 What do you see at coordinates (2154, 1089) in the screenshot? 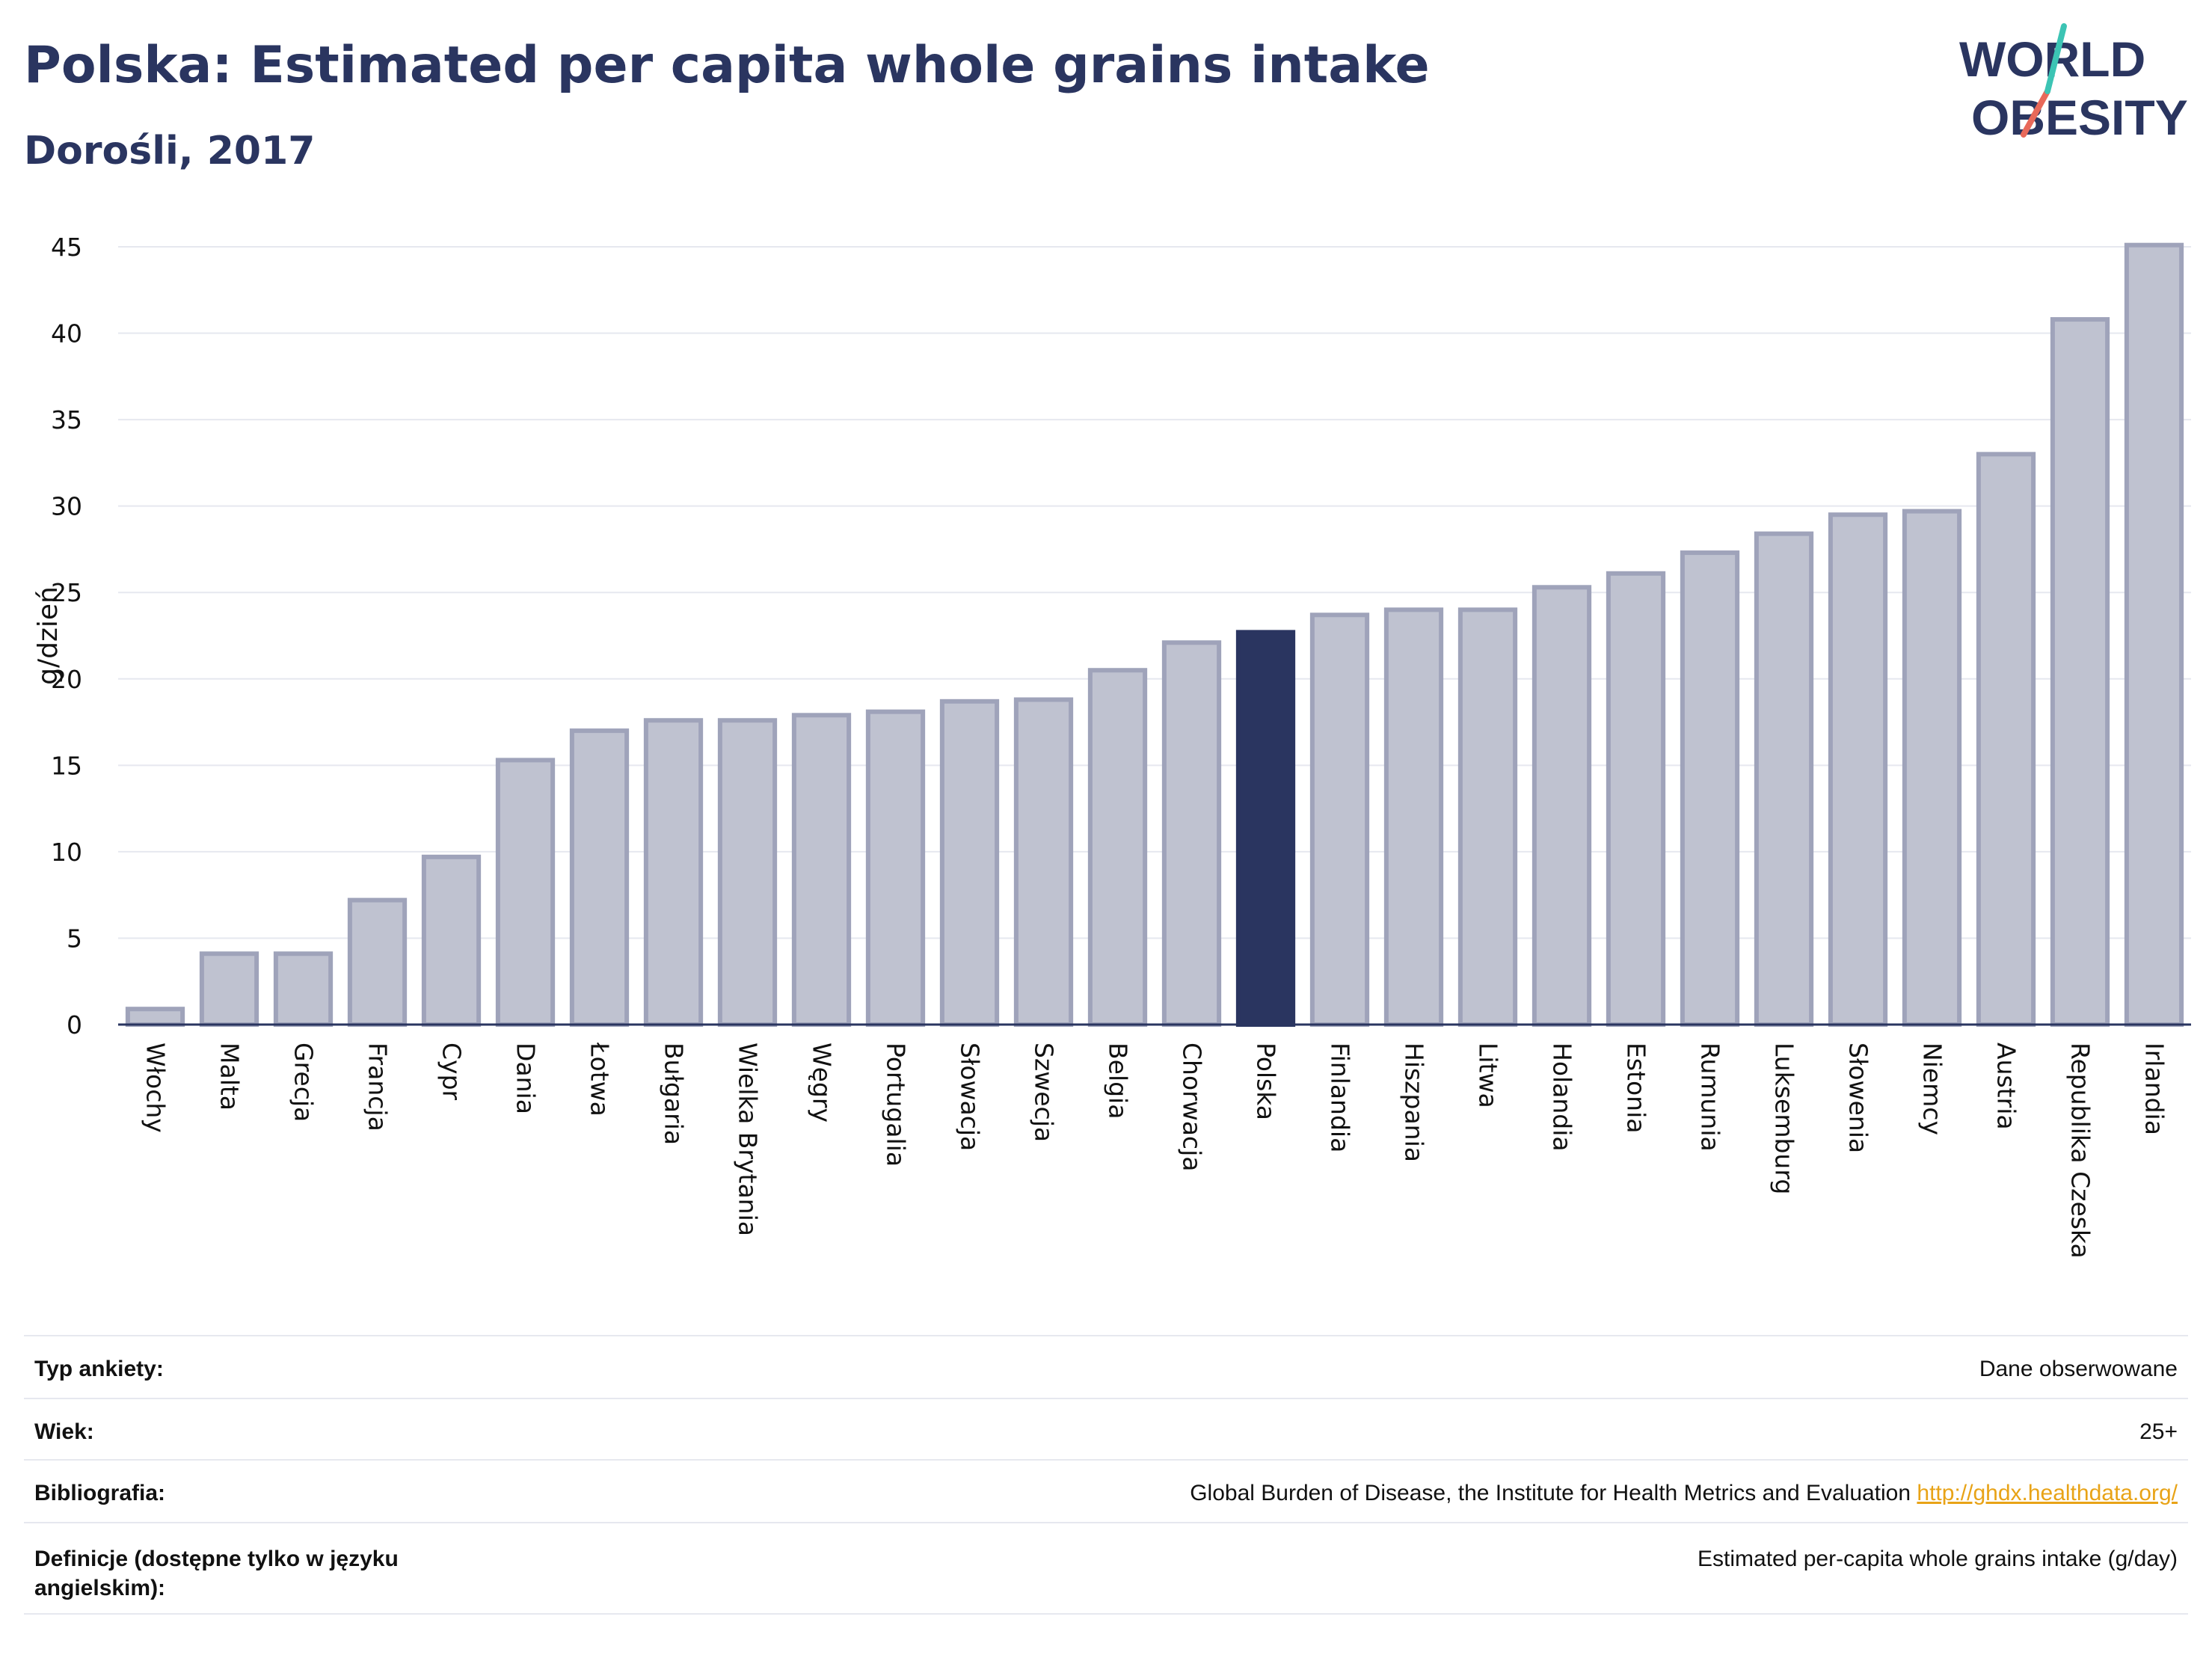
I see `x-tick-label: Irlandia` at bounding box center [2154, 1089].